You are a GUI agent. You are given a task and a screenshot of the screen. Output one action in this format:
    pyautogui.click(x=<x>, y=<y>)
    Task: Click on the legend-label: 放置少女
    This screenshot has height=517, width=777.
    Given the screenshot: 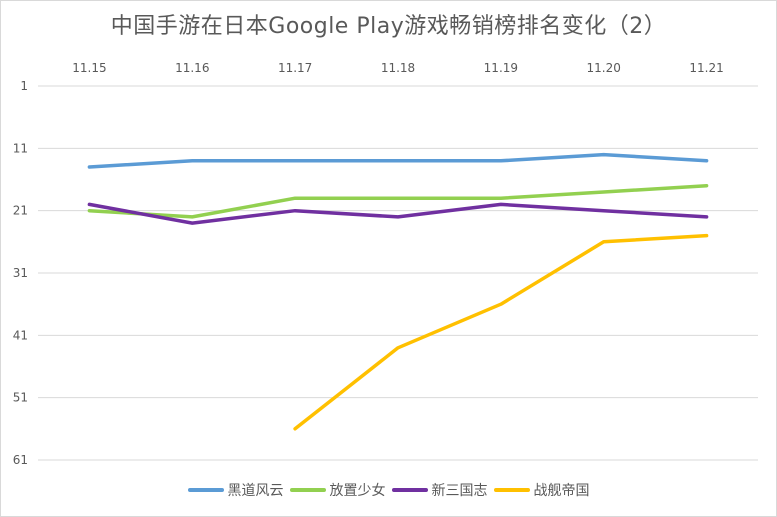 What is the action you would take?
    pyautogui.click(x=357, y=491)
    